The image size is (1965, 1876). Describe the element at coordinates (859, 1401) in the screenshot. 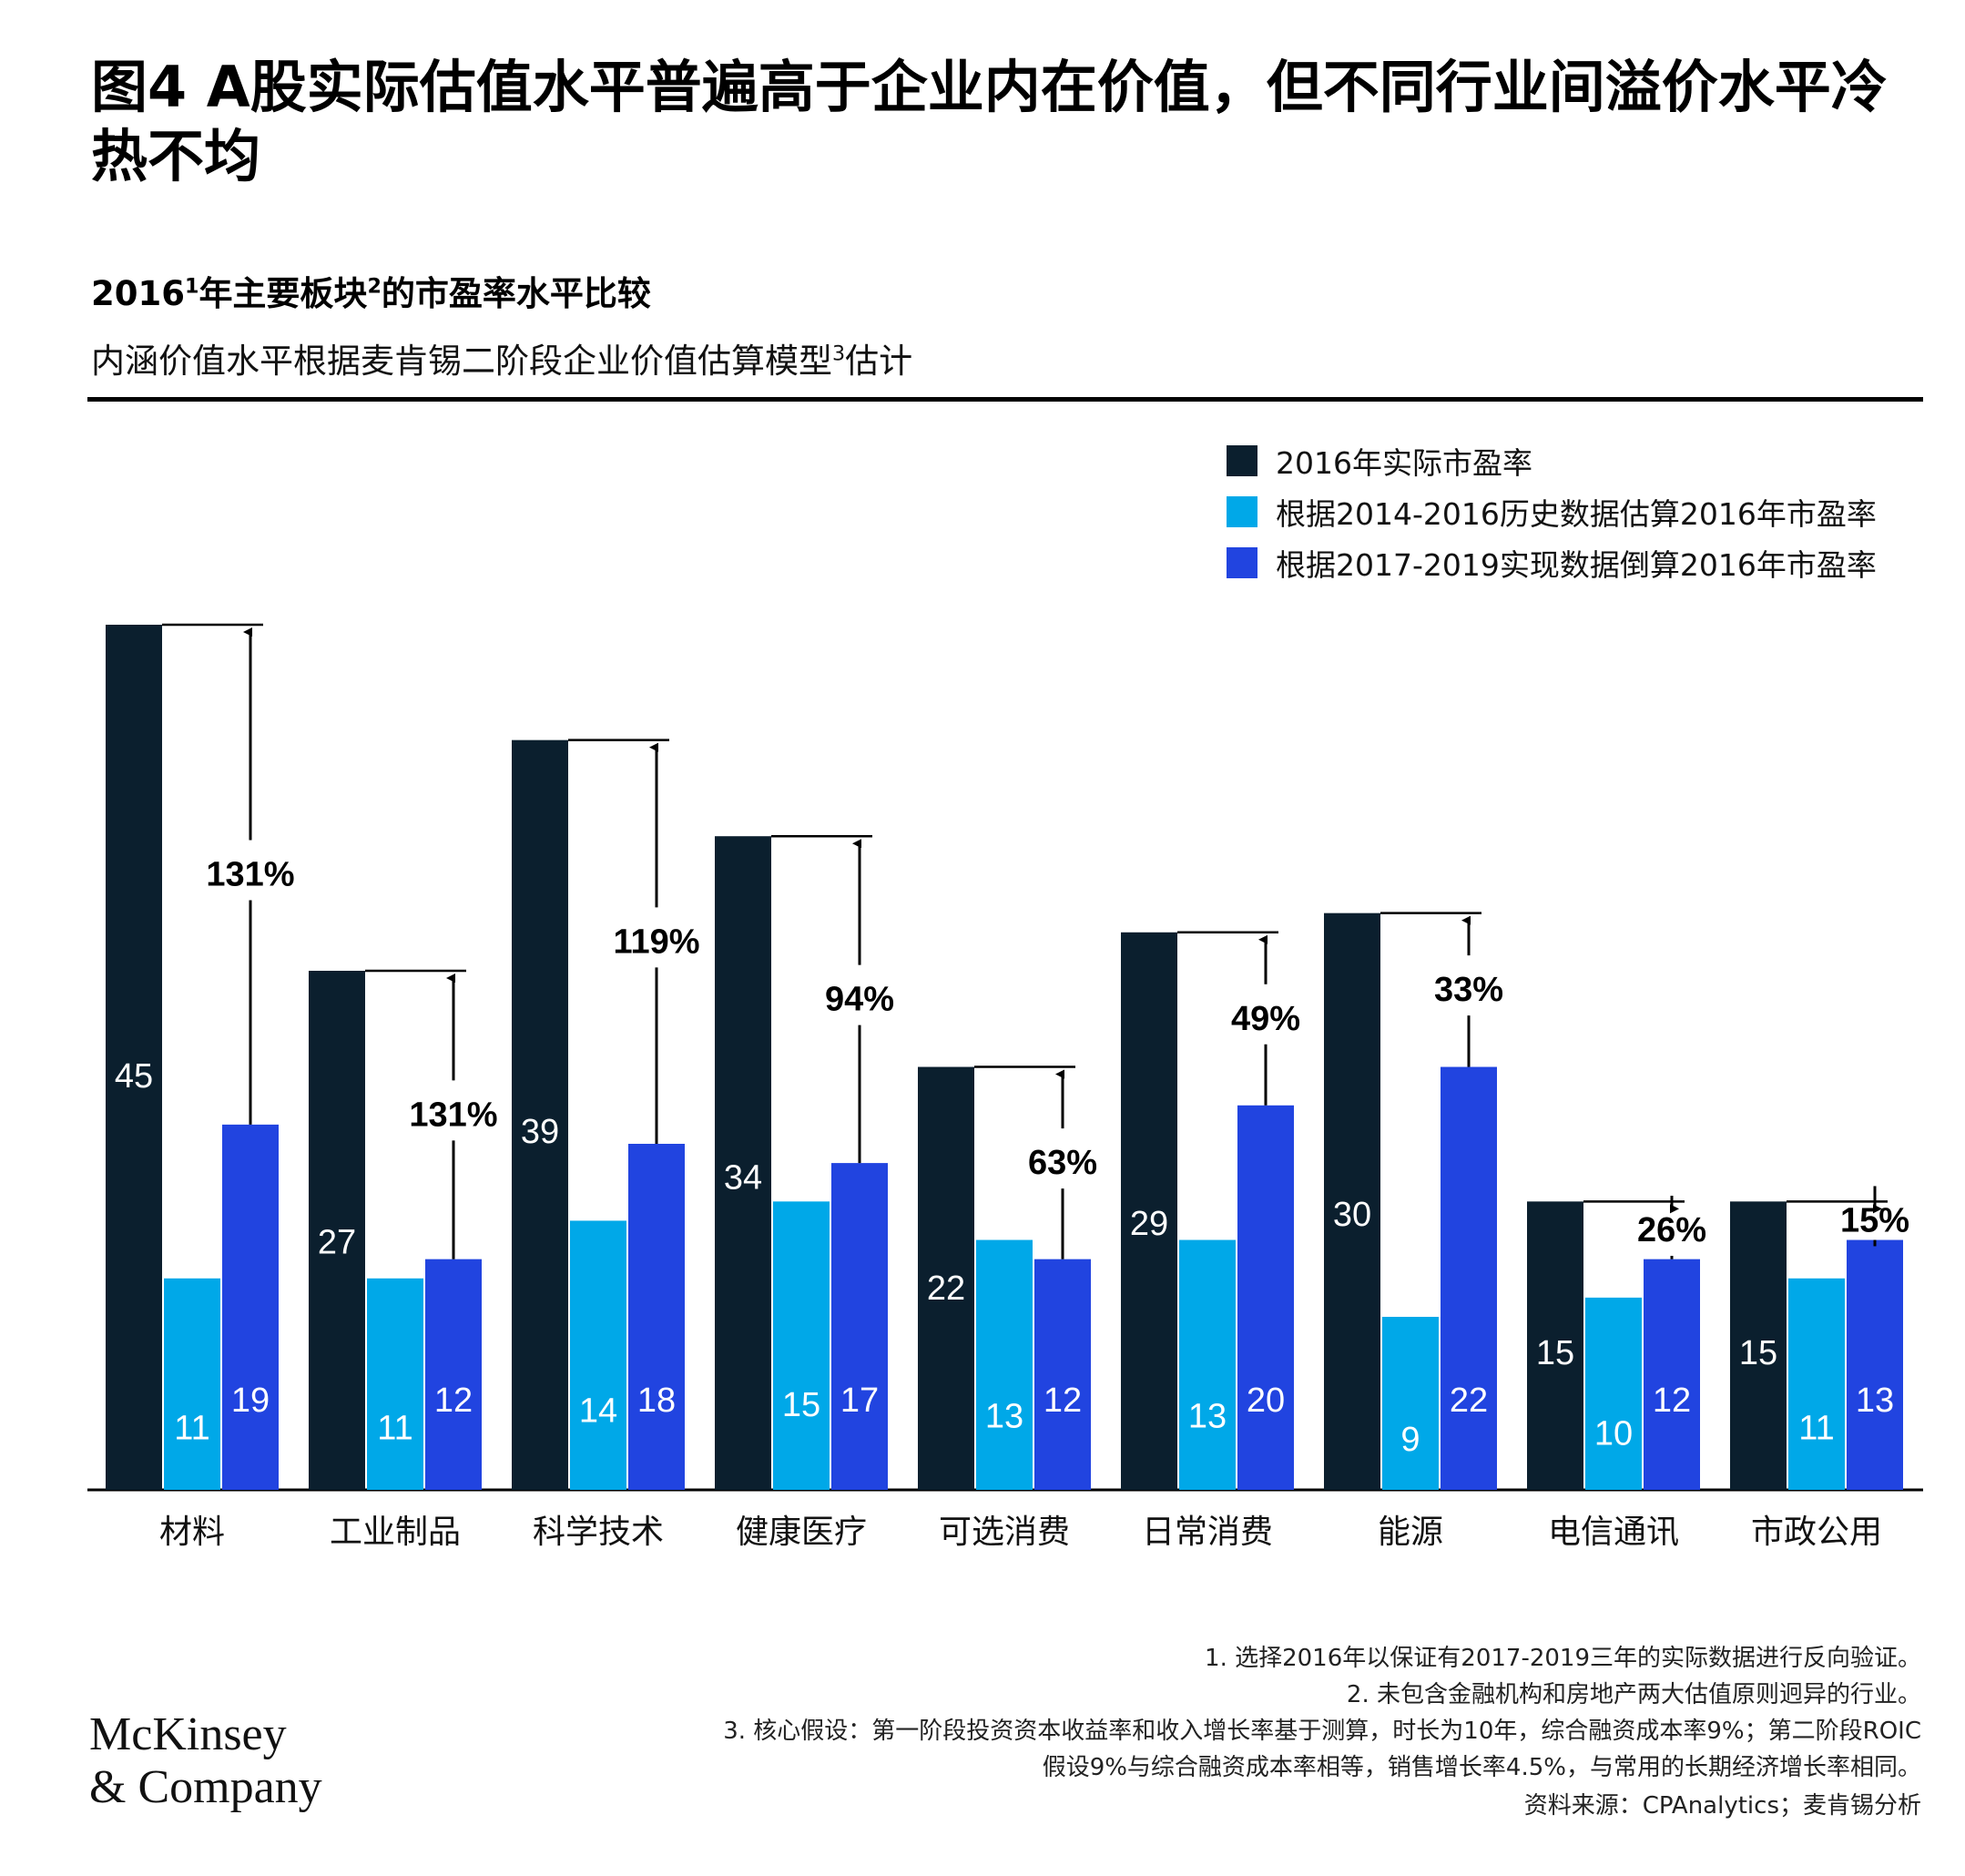

I see `bar-value-label: 17` at that location.